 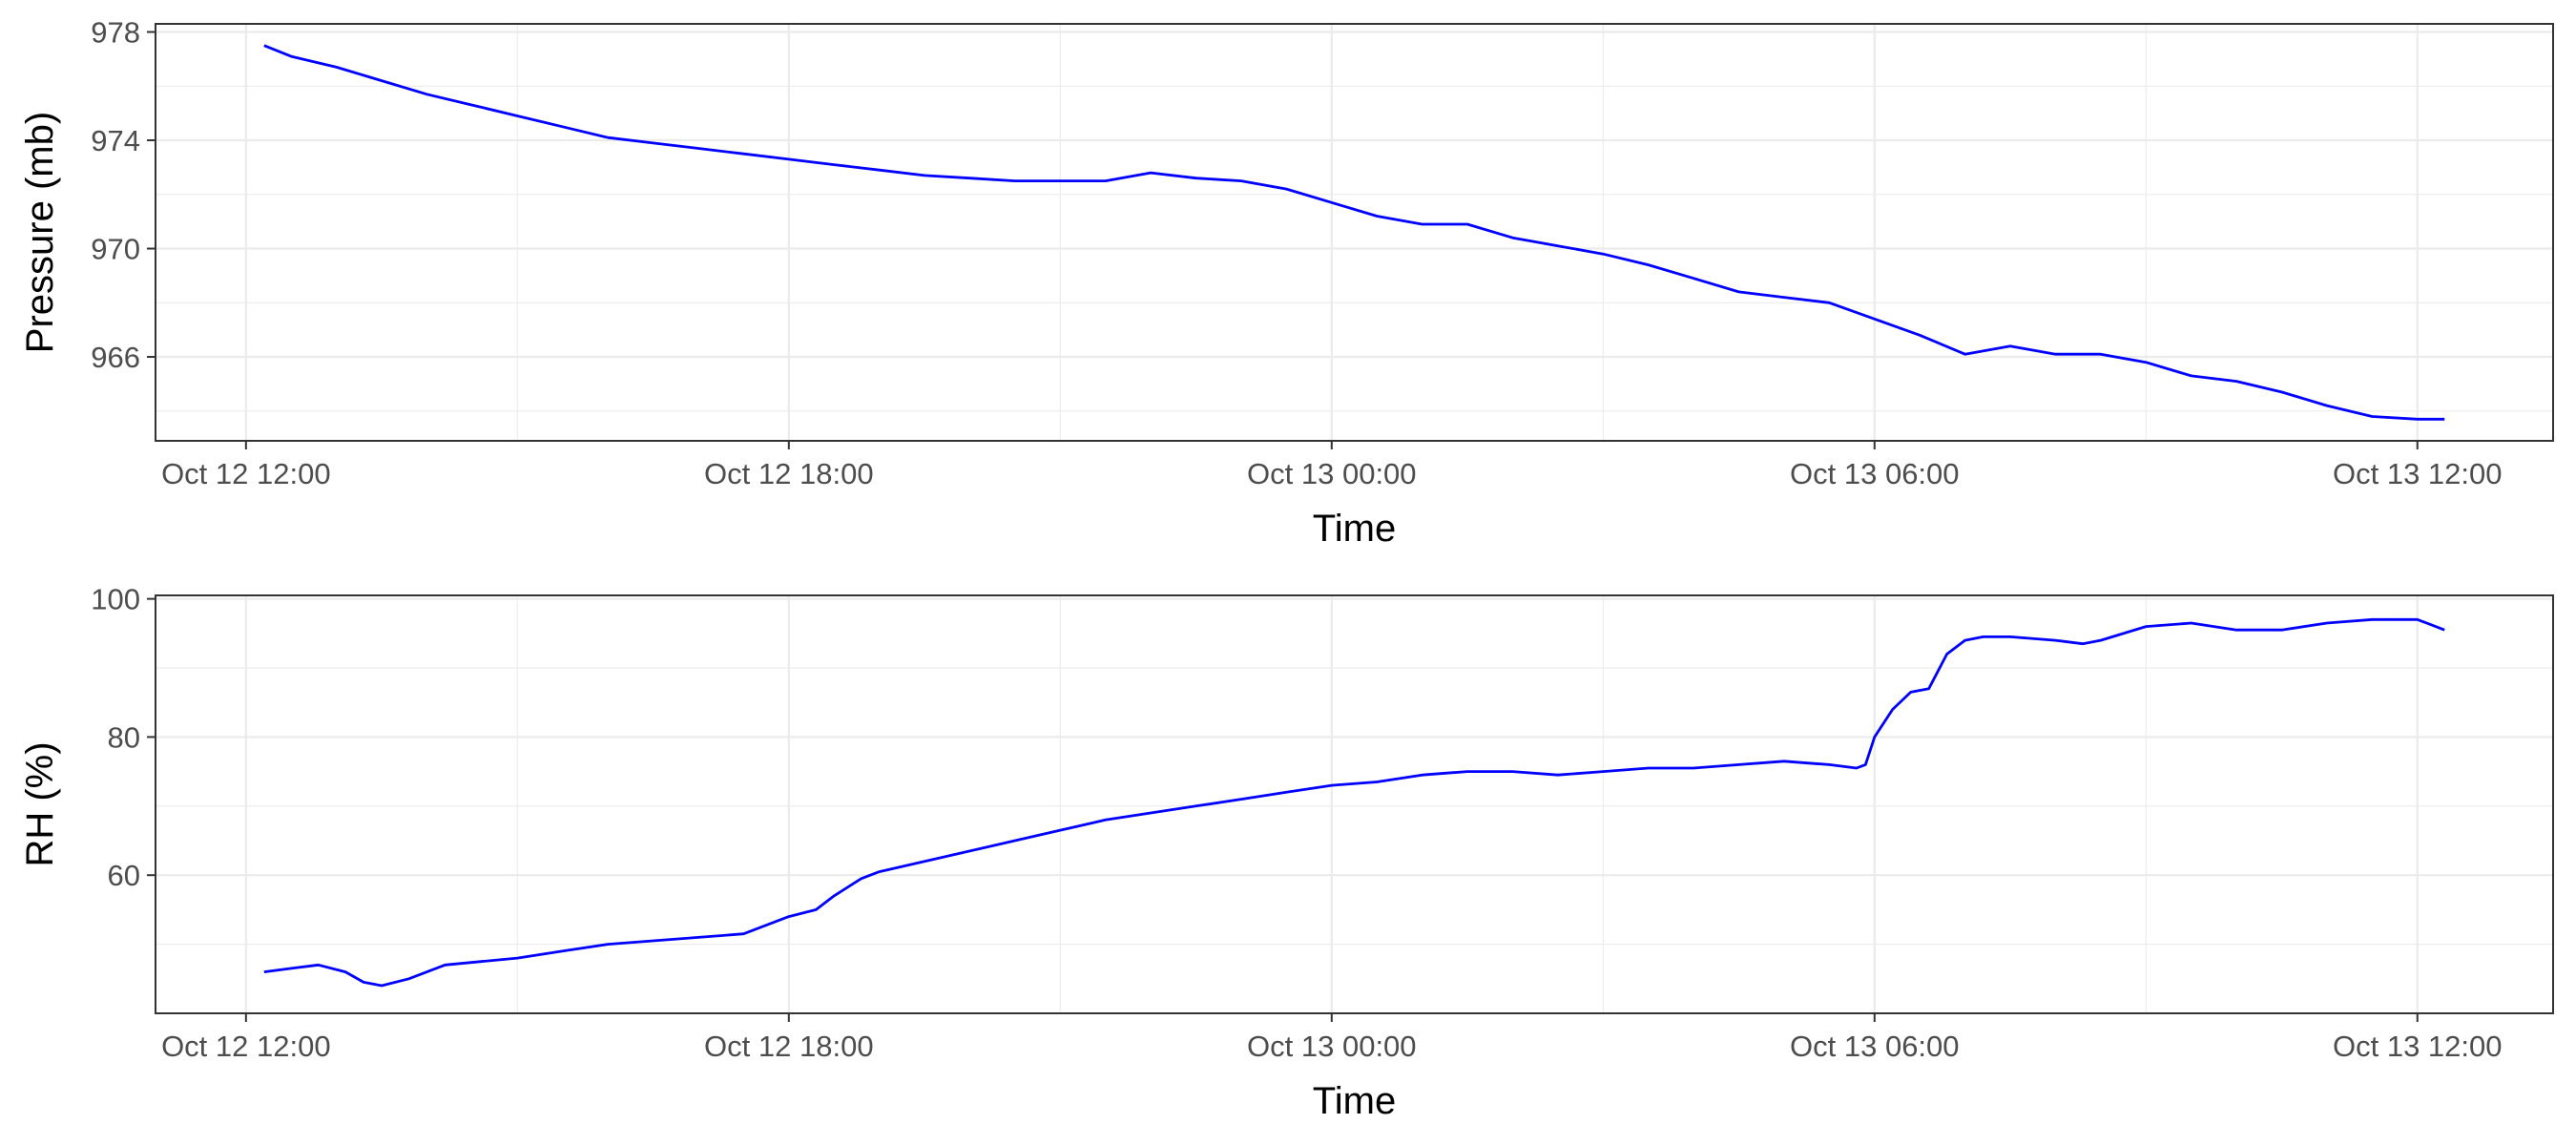 I want to click on pressure-y-tick-label: 974, so click(x=115, y=140).